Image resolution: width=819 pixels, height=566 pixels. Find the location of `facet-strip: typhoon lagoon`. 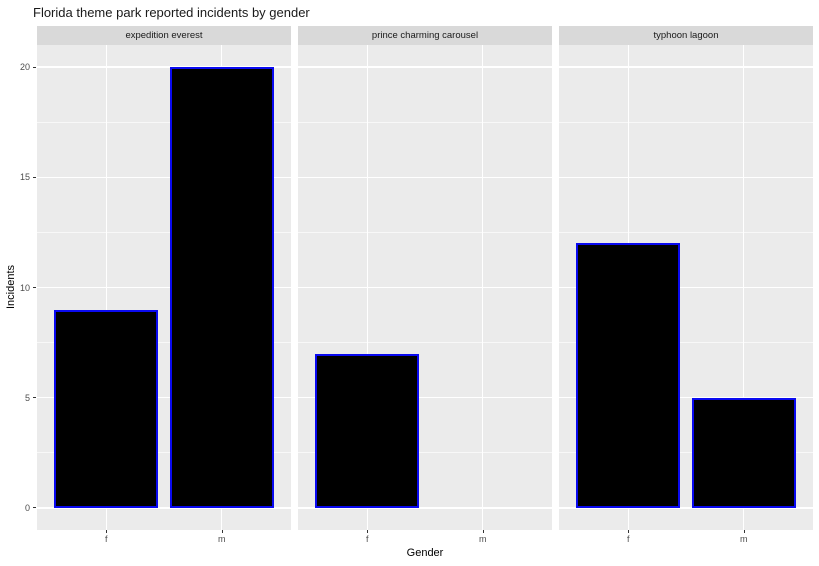

facet-strip: typhoon lagoon is located at coordinates (686, 35).